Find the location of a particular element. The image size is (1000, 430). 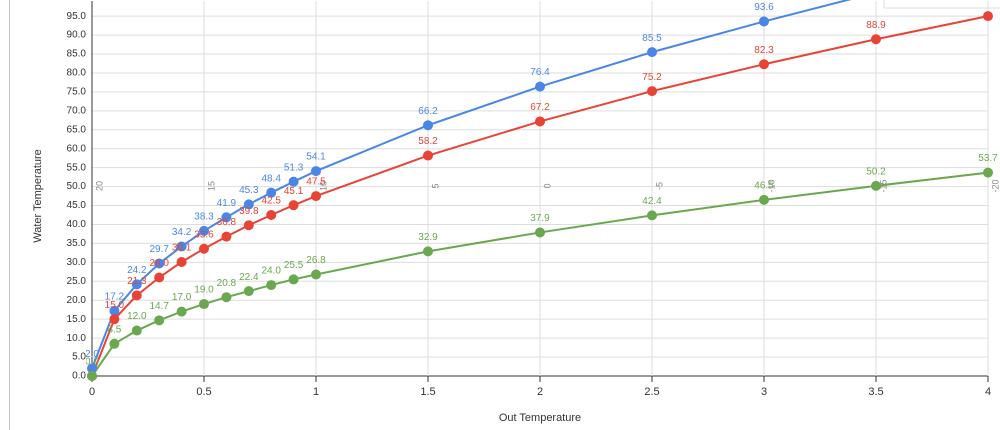

rotated-label: 20 is located at coordinates (99, 186).